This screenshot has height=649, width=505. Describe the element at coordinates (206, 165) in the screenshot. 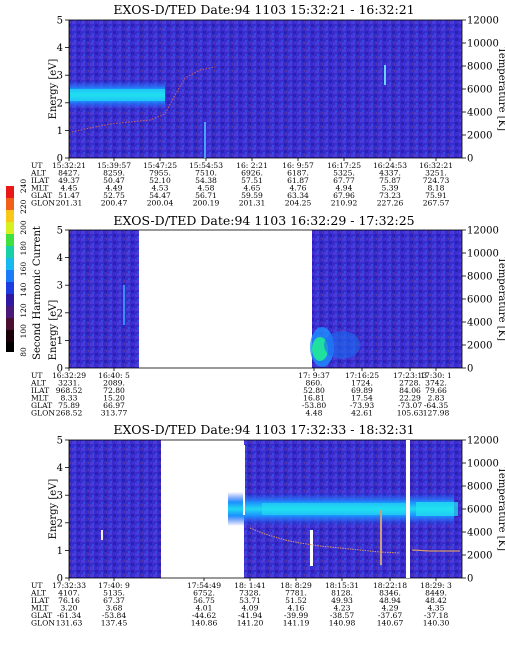

I see `orbit-value: 15:54:53` at that location.